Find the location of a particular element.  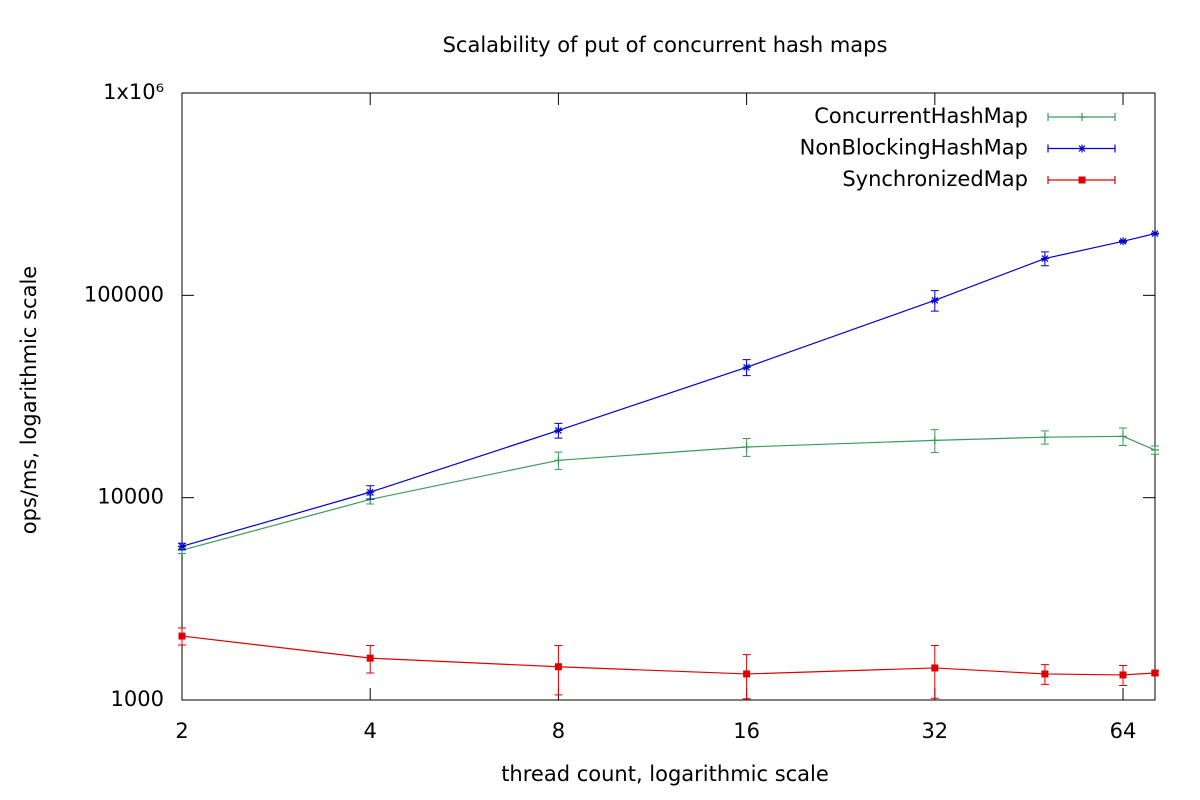

y-axis-label: ops/ms, logarithmic scale is located at coordinates (29, 400).